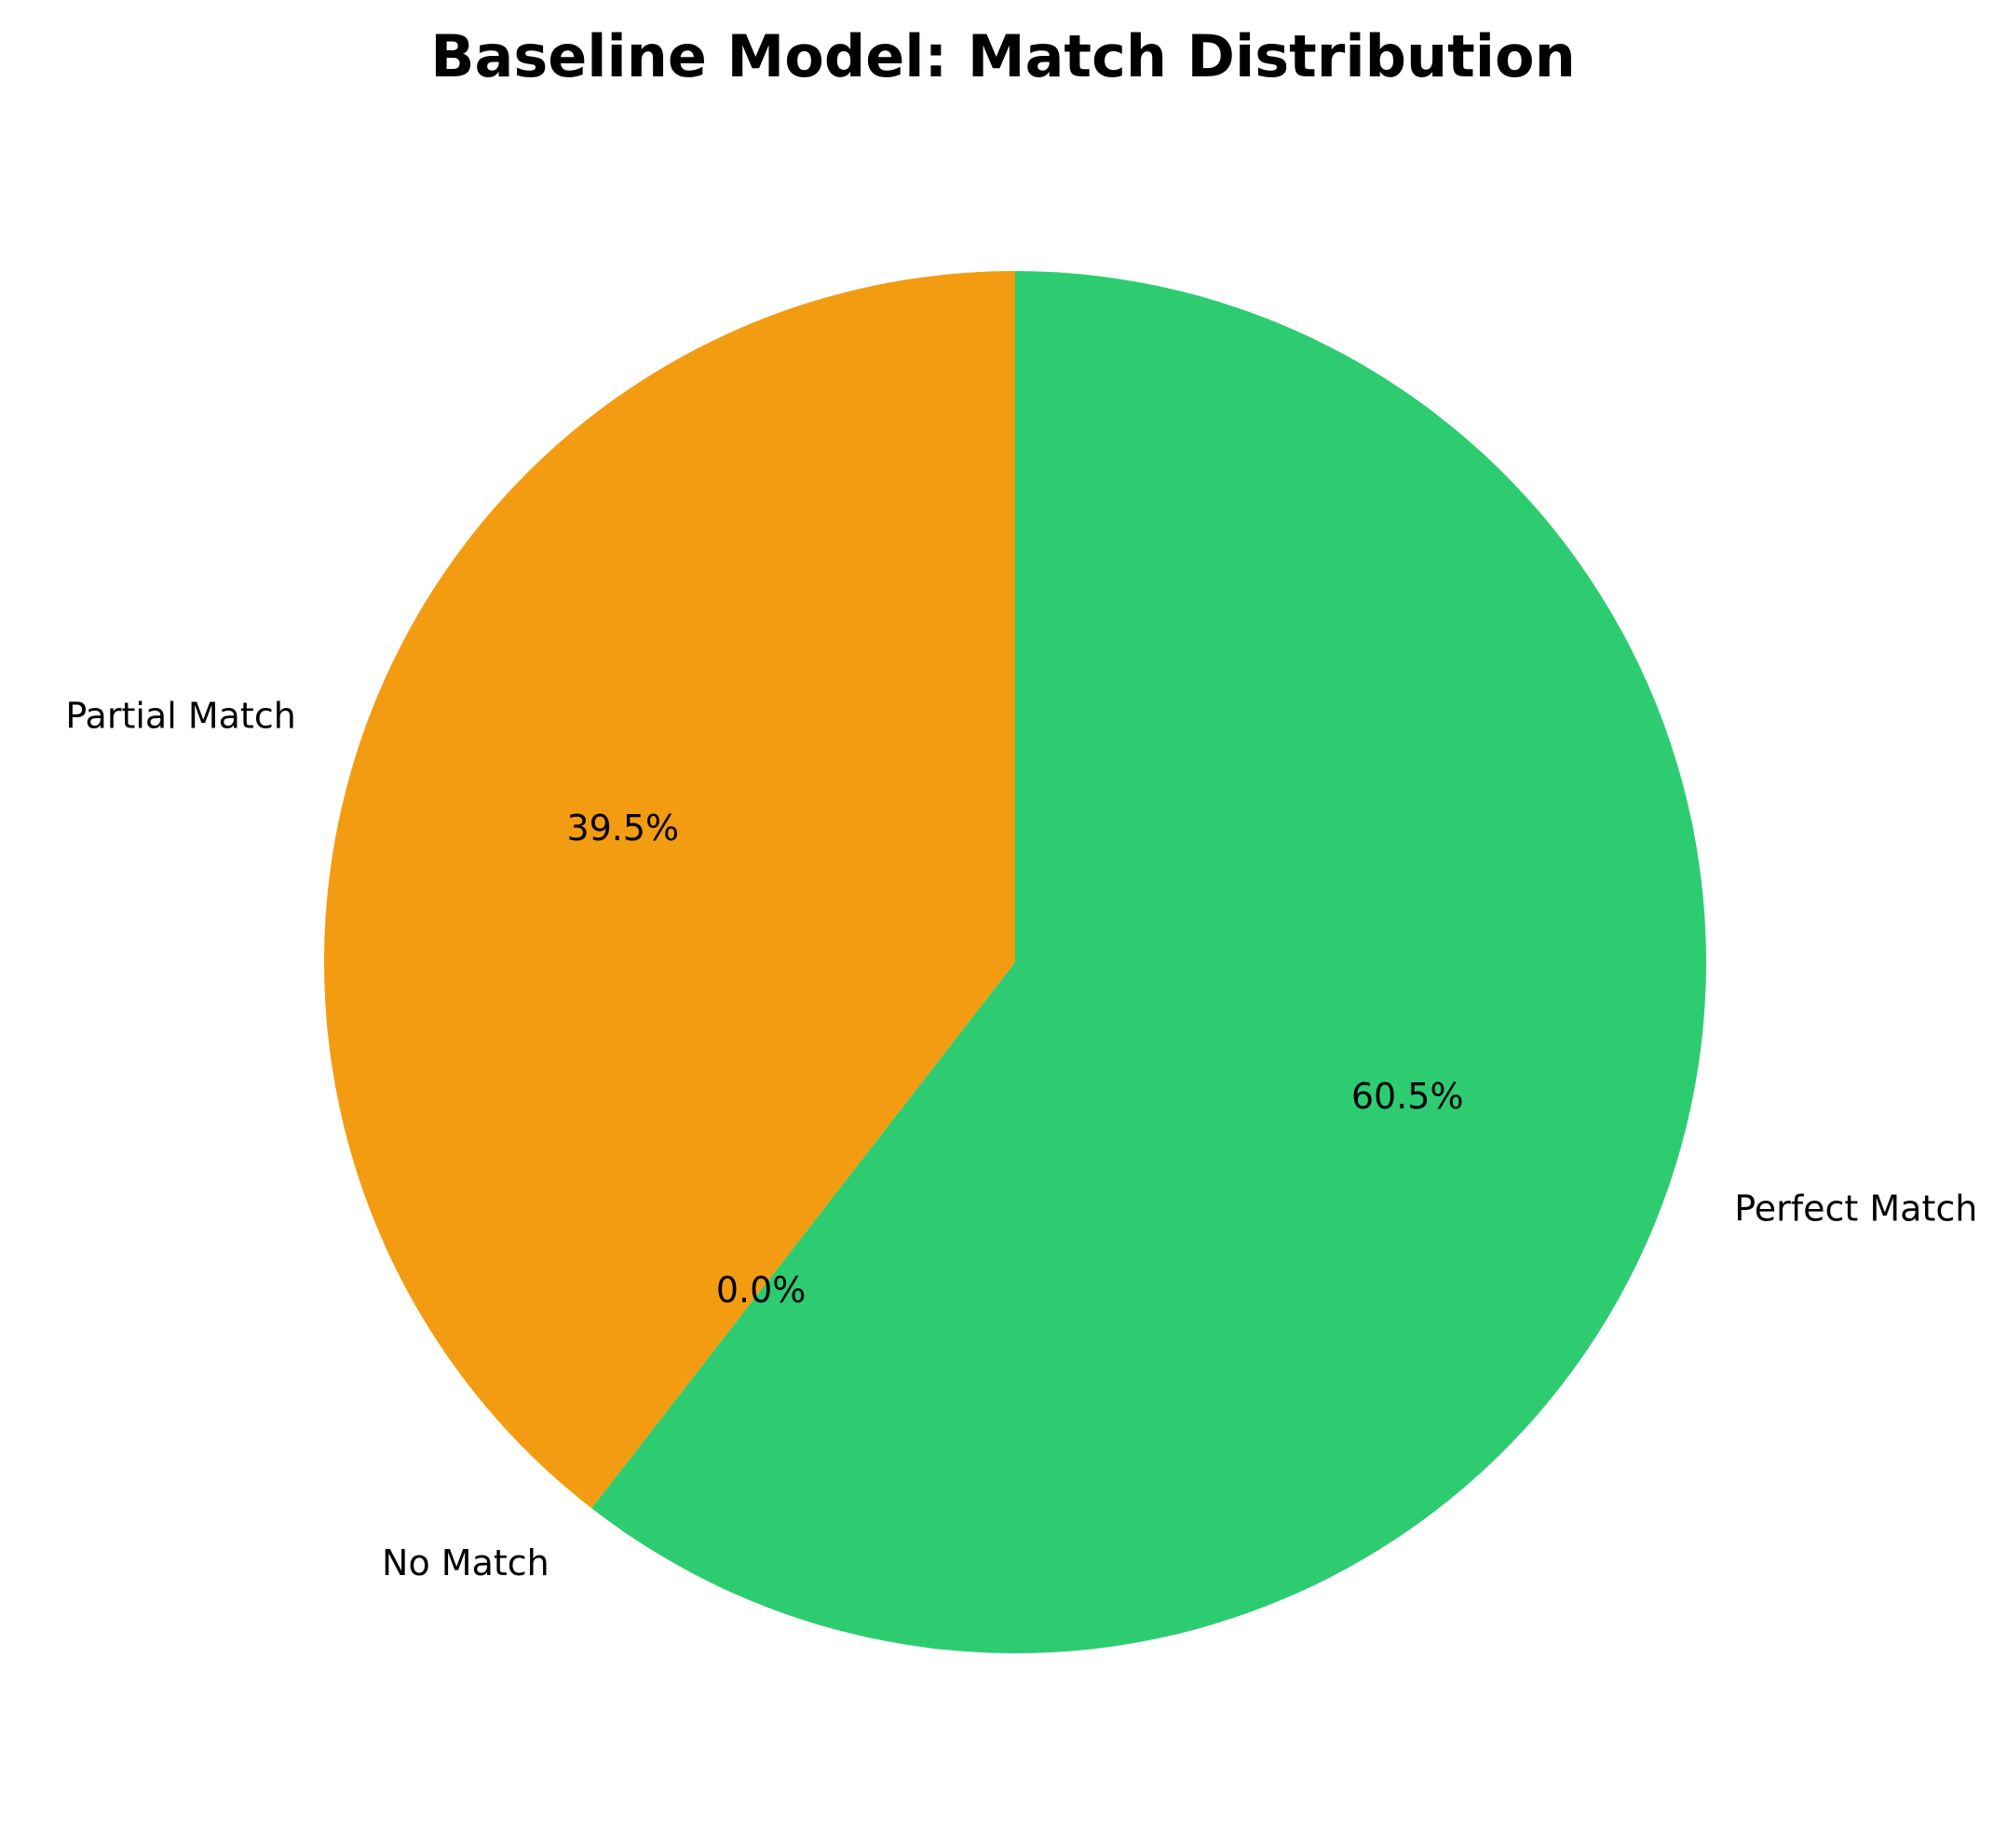 The width and height of the screenshot is (2007, 1848). I want to click on chart-title: Baseline Model: Match Distribution, so click(1003, 56).